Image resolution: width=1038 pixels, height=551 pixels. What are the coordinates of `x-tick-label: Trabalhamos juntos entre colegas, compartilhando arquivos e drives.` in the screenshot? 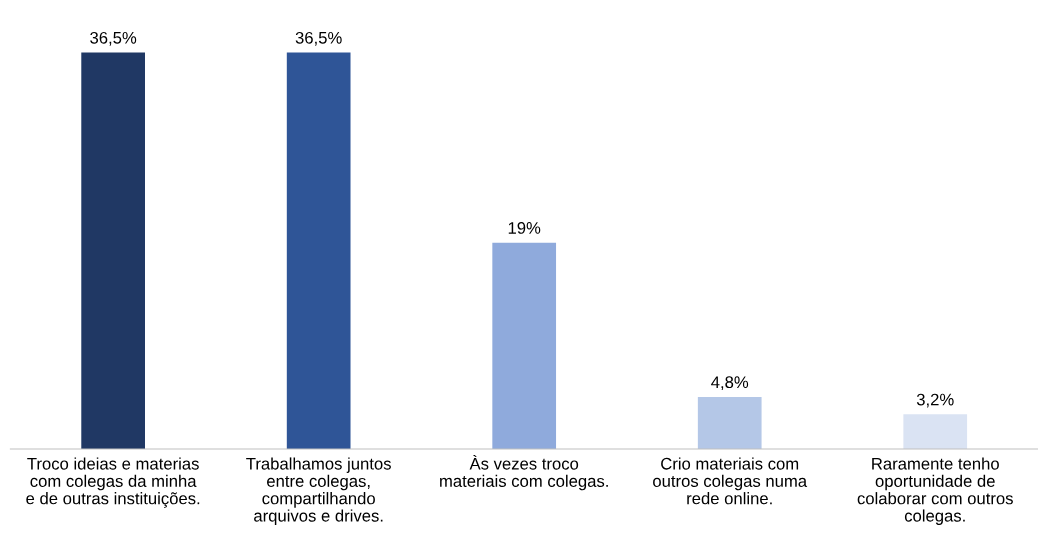 It's located at (318, 491).